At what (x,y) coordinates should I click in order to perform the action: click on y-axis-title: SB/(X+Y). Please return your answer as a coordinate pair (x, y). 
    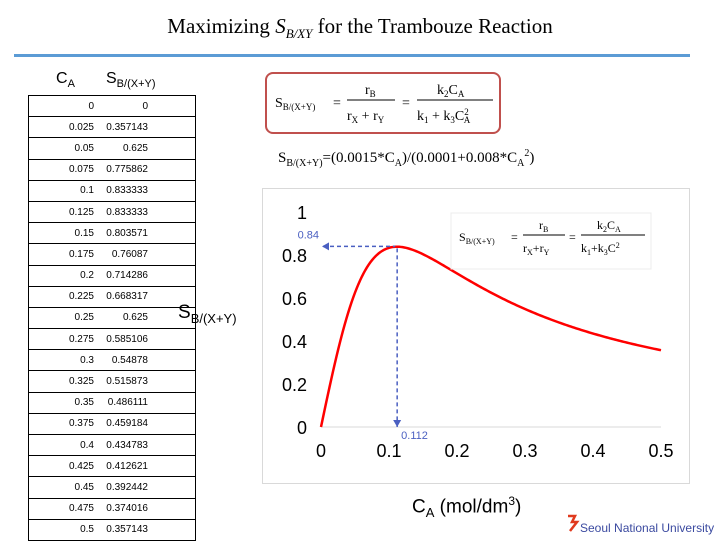
    Looking at the image, I should click on (207, 314).